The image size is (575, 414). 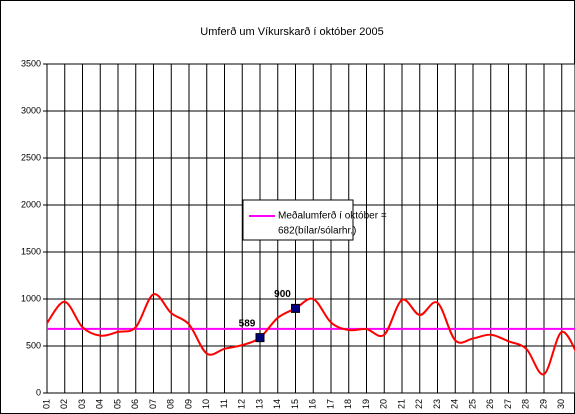 I want to click on x-tick-label: 30, so click(x=561, y=404).